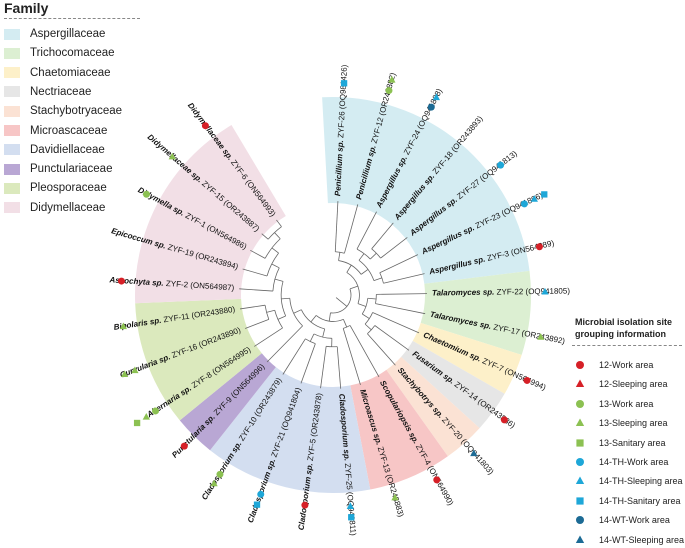  Describe the element at coordinates (626, 365) in the screenshot. I see `site-legend-label: 12-Work area` at that location.